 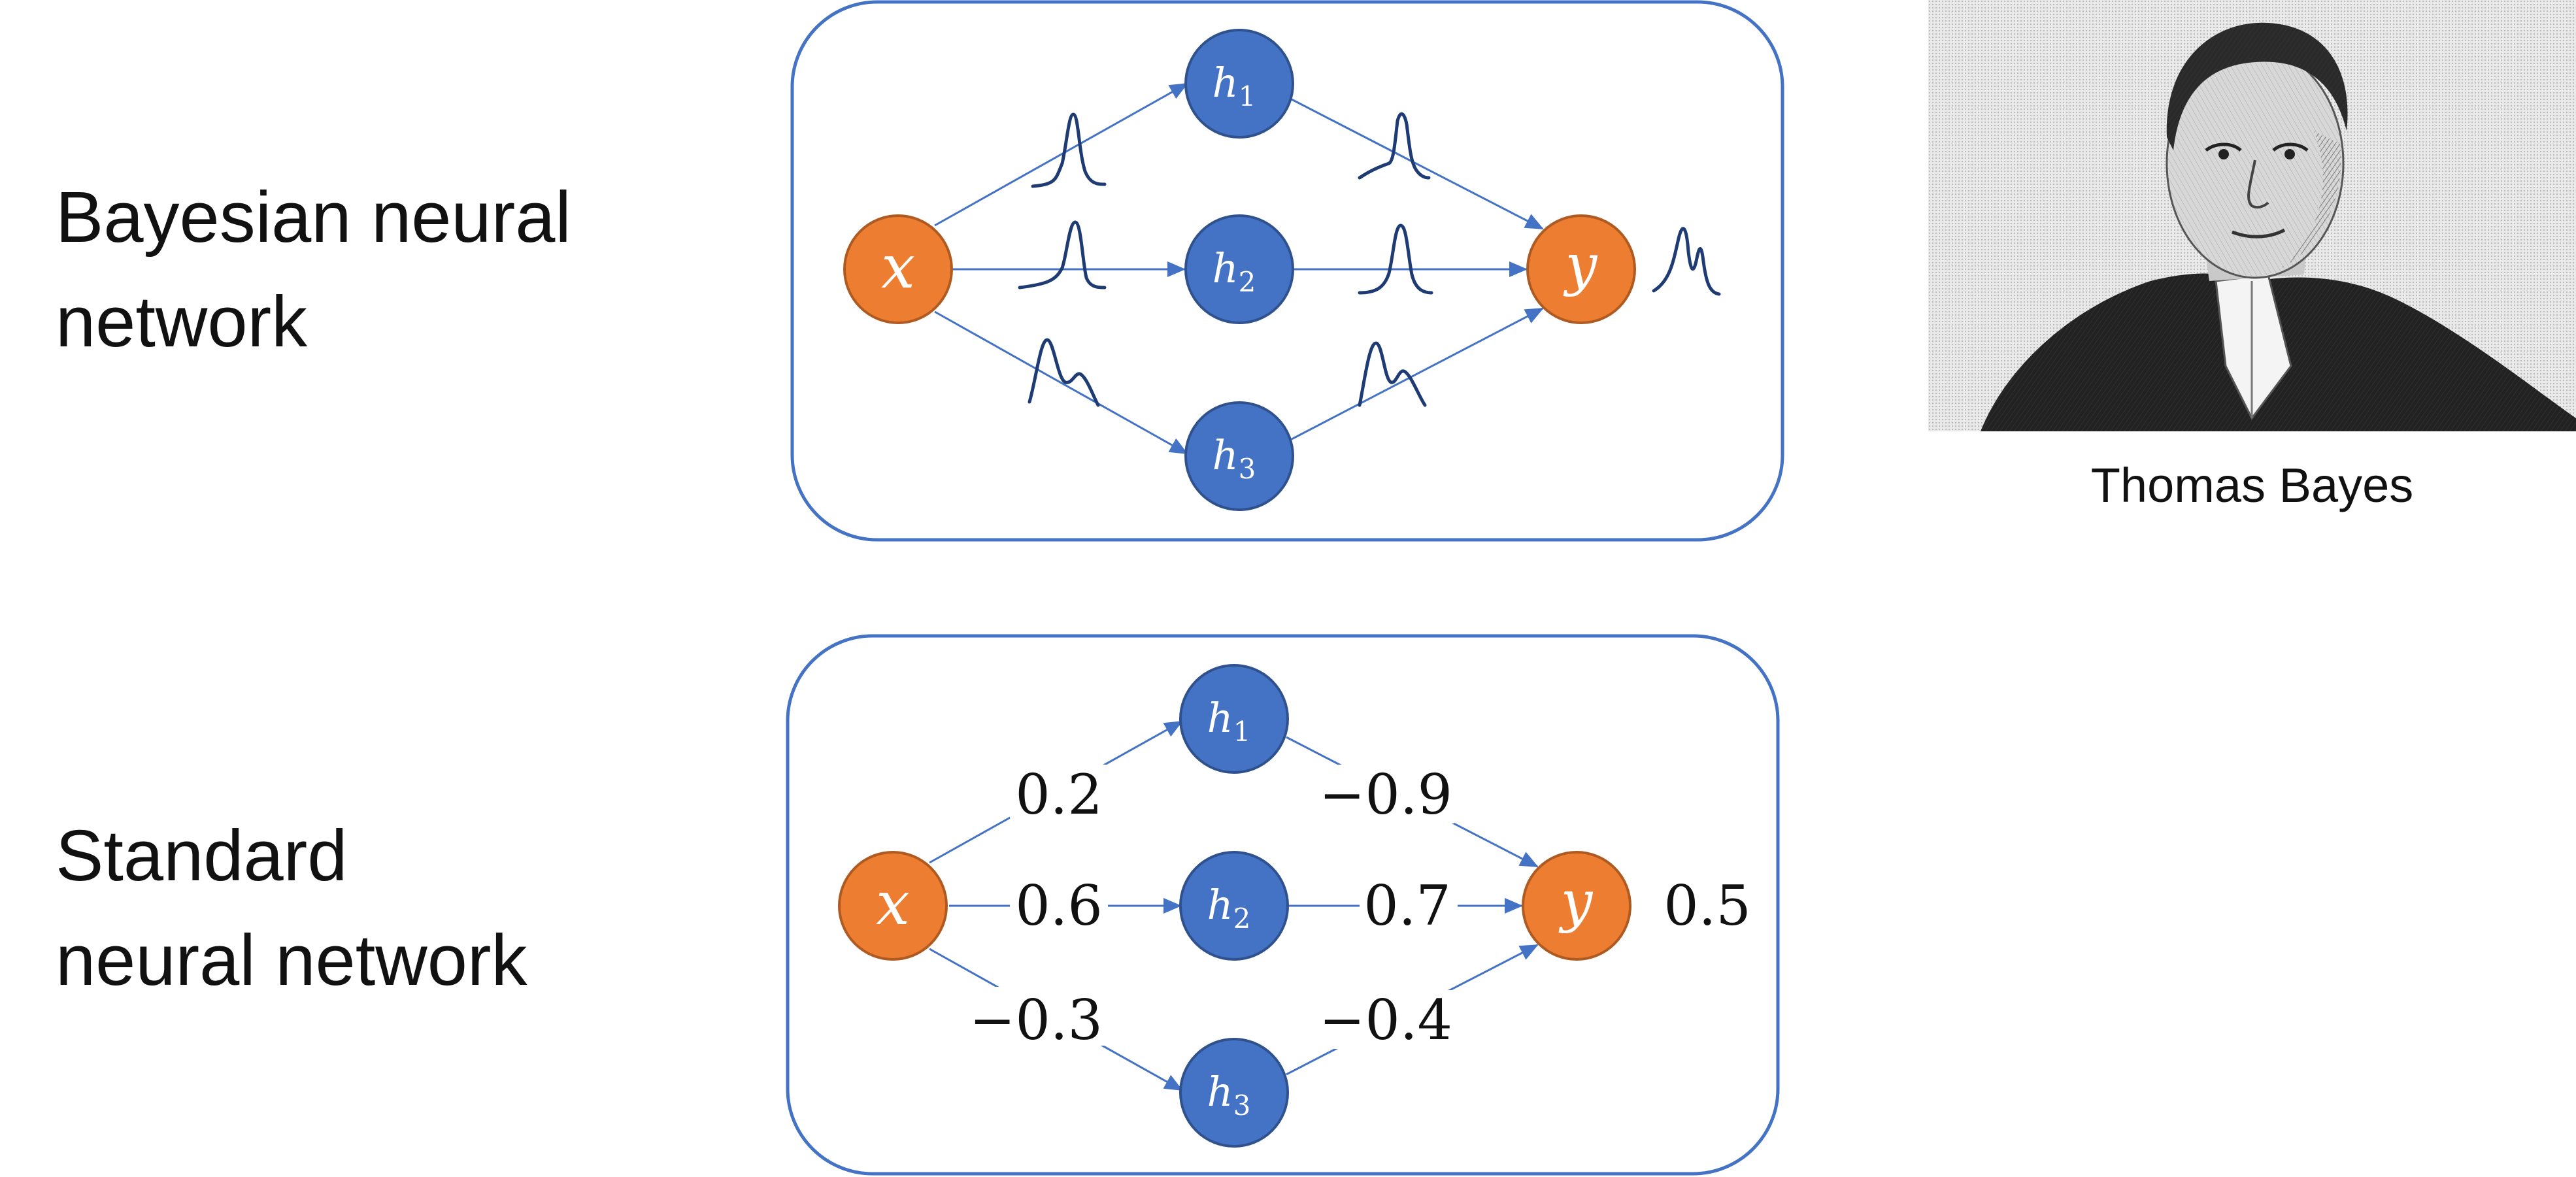 What do you see at coordinates (1064, 372) in the screenshot?
I see `bnn-dist-x-h3-icon` at bounding box center [1064, 372].